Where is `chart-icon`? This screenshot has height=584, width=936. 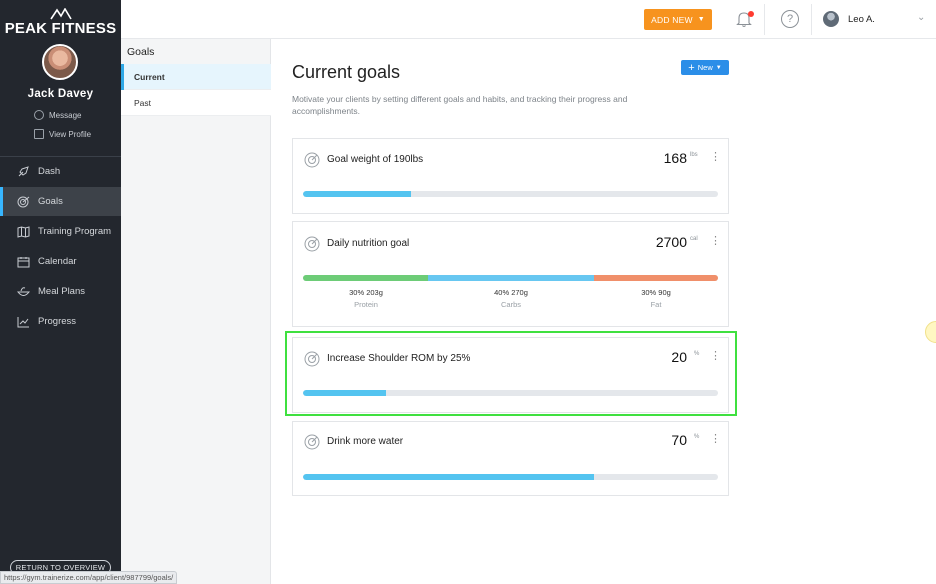 chart-icon is located at coordinates (23, 322).